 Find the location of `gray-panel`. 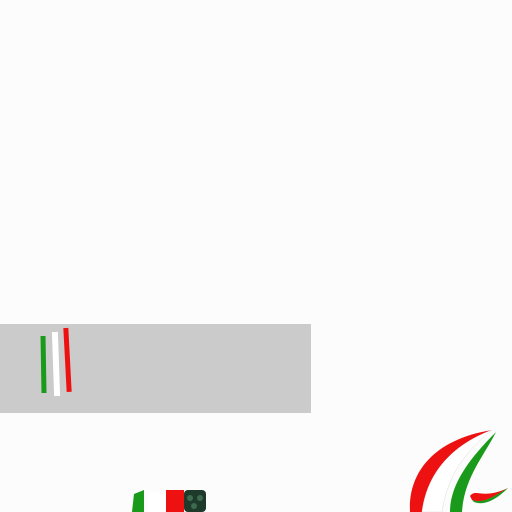

gray-panel is located at coordinates (155, 368).